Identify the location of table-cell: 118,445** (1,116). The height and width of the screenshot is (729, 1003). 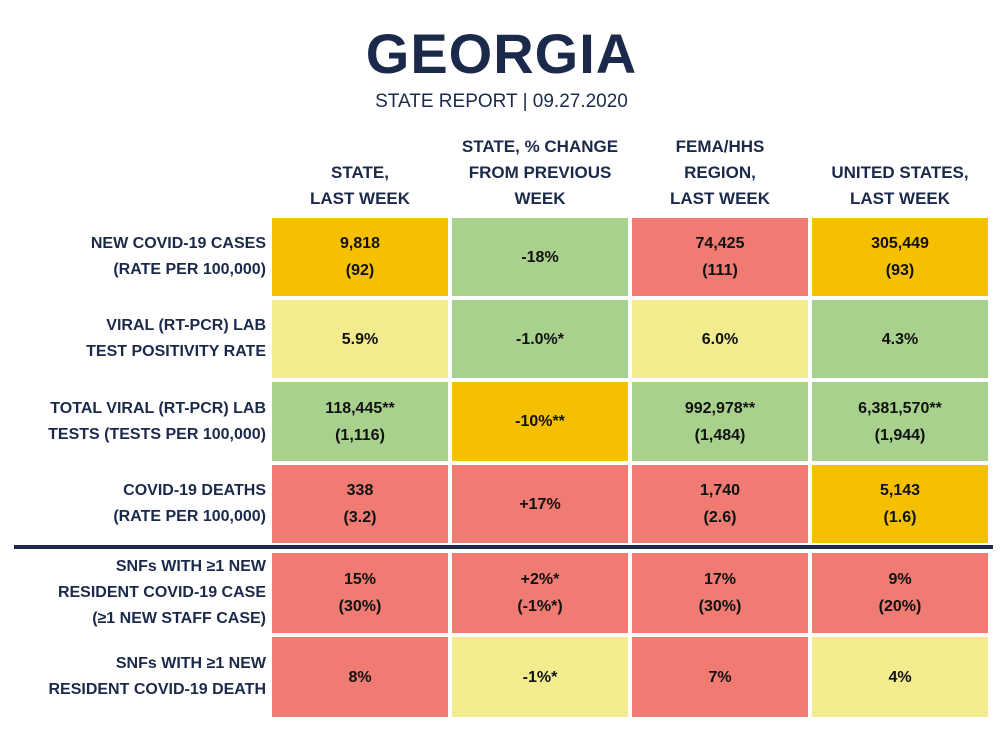
(360, 421).